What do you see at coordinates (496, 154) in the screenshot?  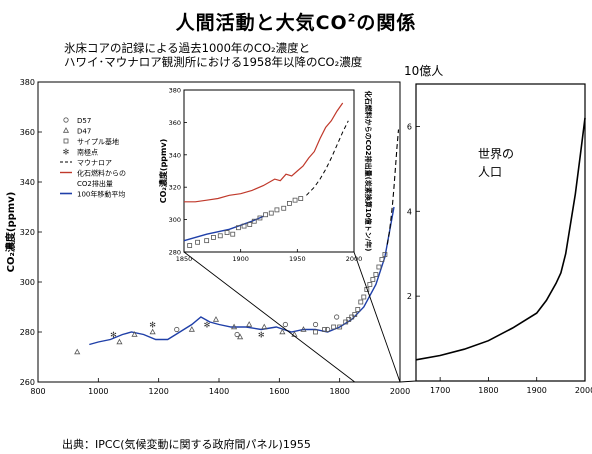 I see `population-annotation: 世界の` at bounding box center [496, 154].